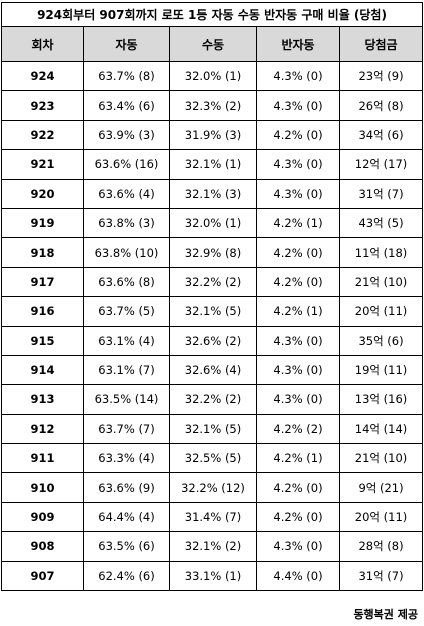  What do you see at coordinates (126, 487) in the screenshot?
I see `cell-auto: 63.6% (9)` at bounding box center [126, 487].